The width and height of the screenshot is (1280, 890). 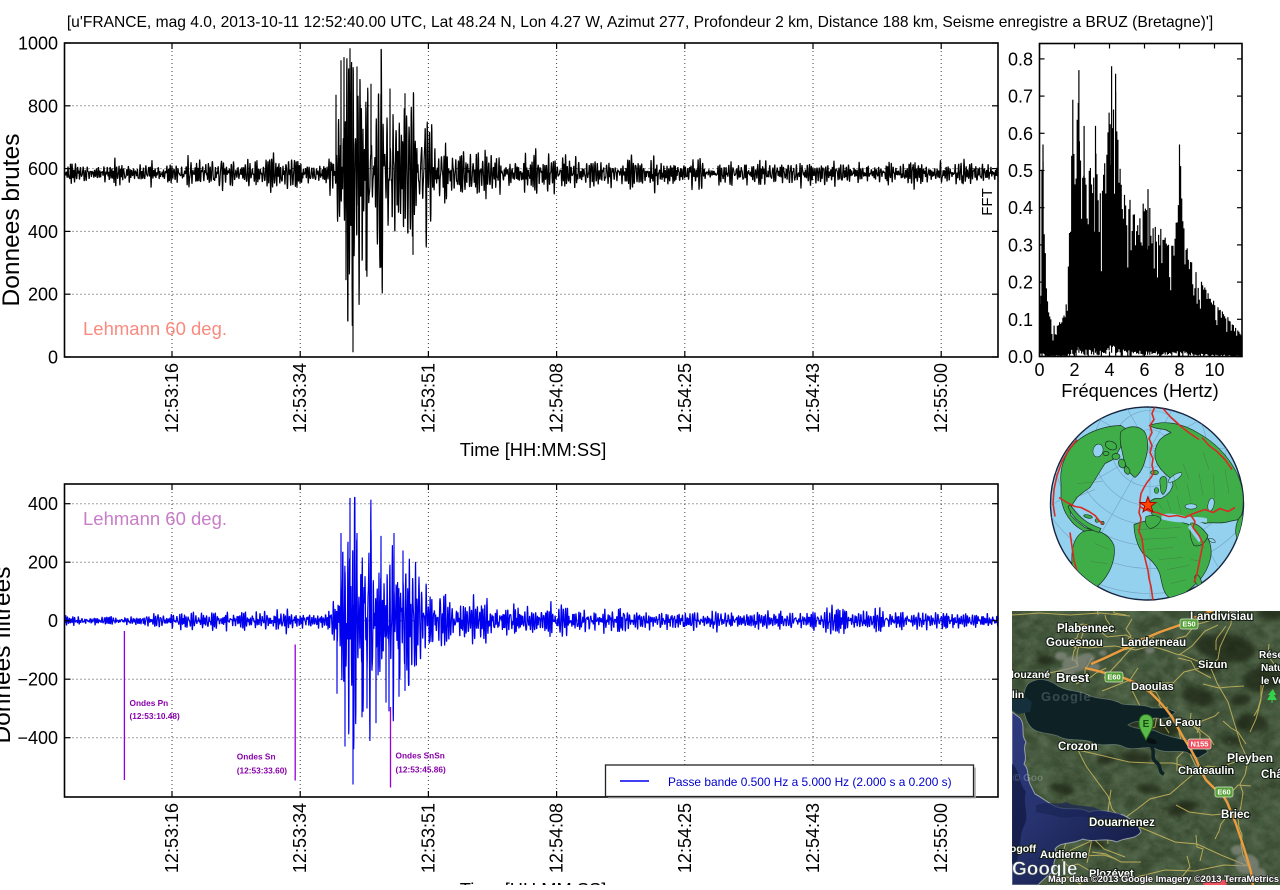 I want to click on svg-text: Réserve, so click(x=1269, y=655).